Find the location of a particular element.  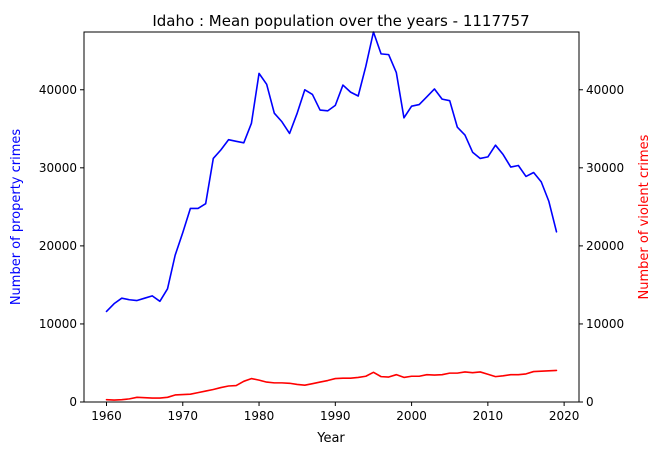

y-right-tick-label: 30000 is located at coordinates (605, 168).